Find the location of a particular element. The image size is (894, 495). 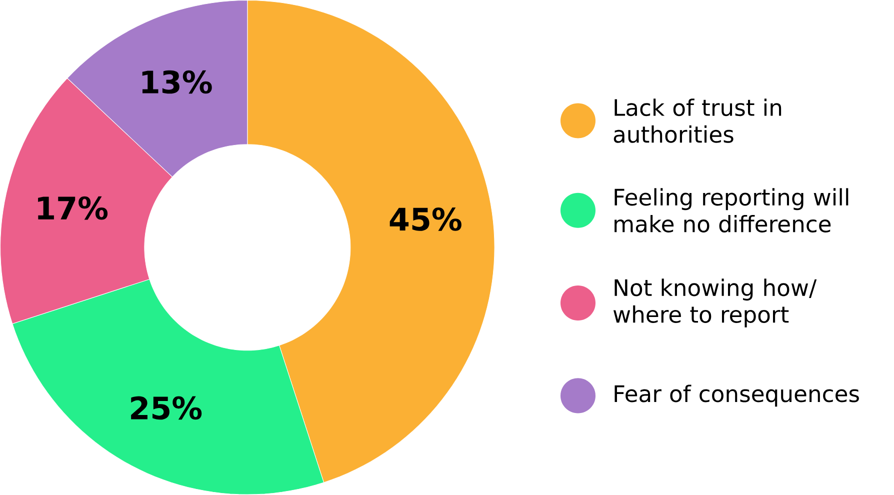

legend-label: Lack of trust in authorities is located at coordinates (698, 120).